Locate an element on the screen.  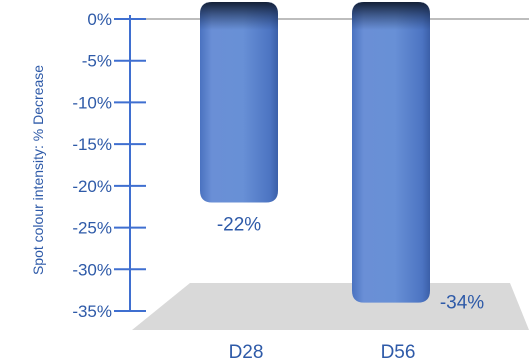
y-axis: 0% -5% -10% -15% -20% -25% -30% -35% is located at coordinates (109, 165).